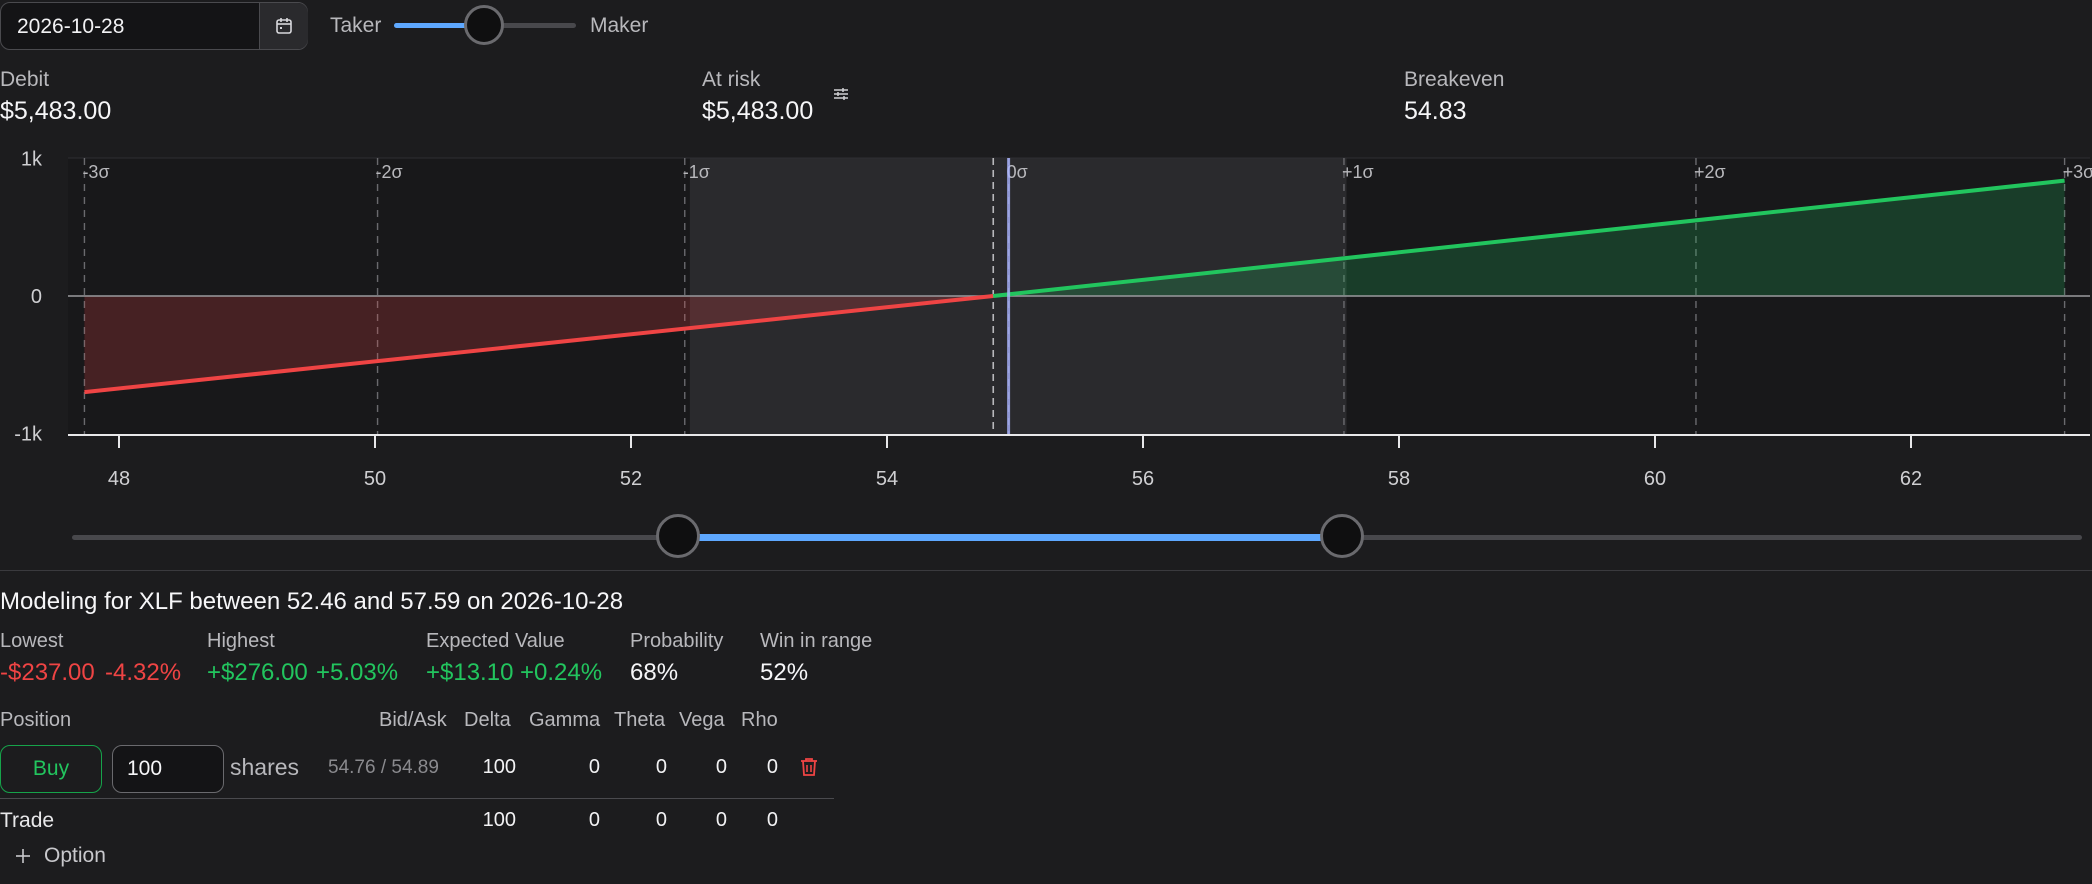 This screenshot has height=884, width=2092. What do you see at coordinates (619, 25) in the screenshot?
I see `maker-label: Maker` at bounding box center [619, 25].